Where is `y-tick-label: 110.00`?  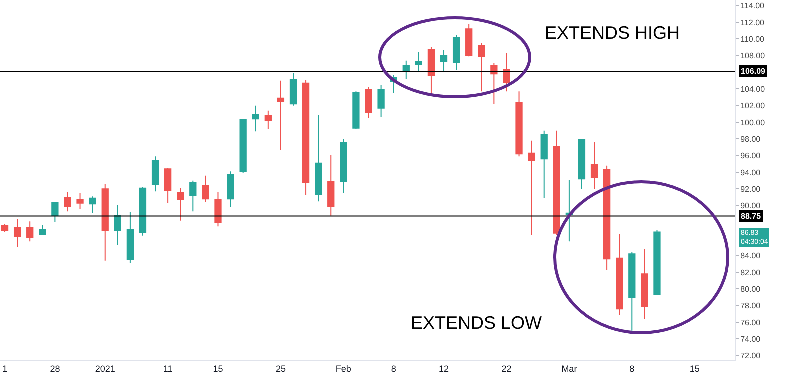 y-tick-label: 110.00 is located at coordinates (753, 39).